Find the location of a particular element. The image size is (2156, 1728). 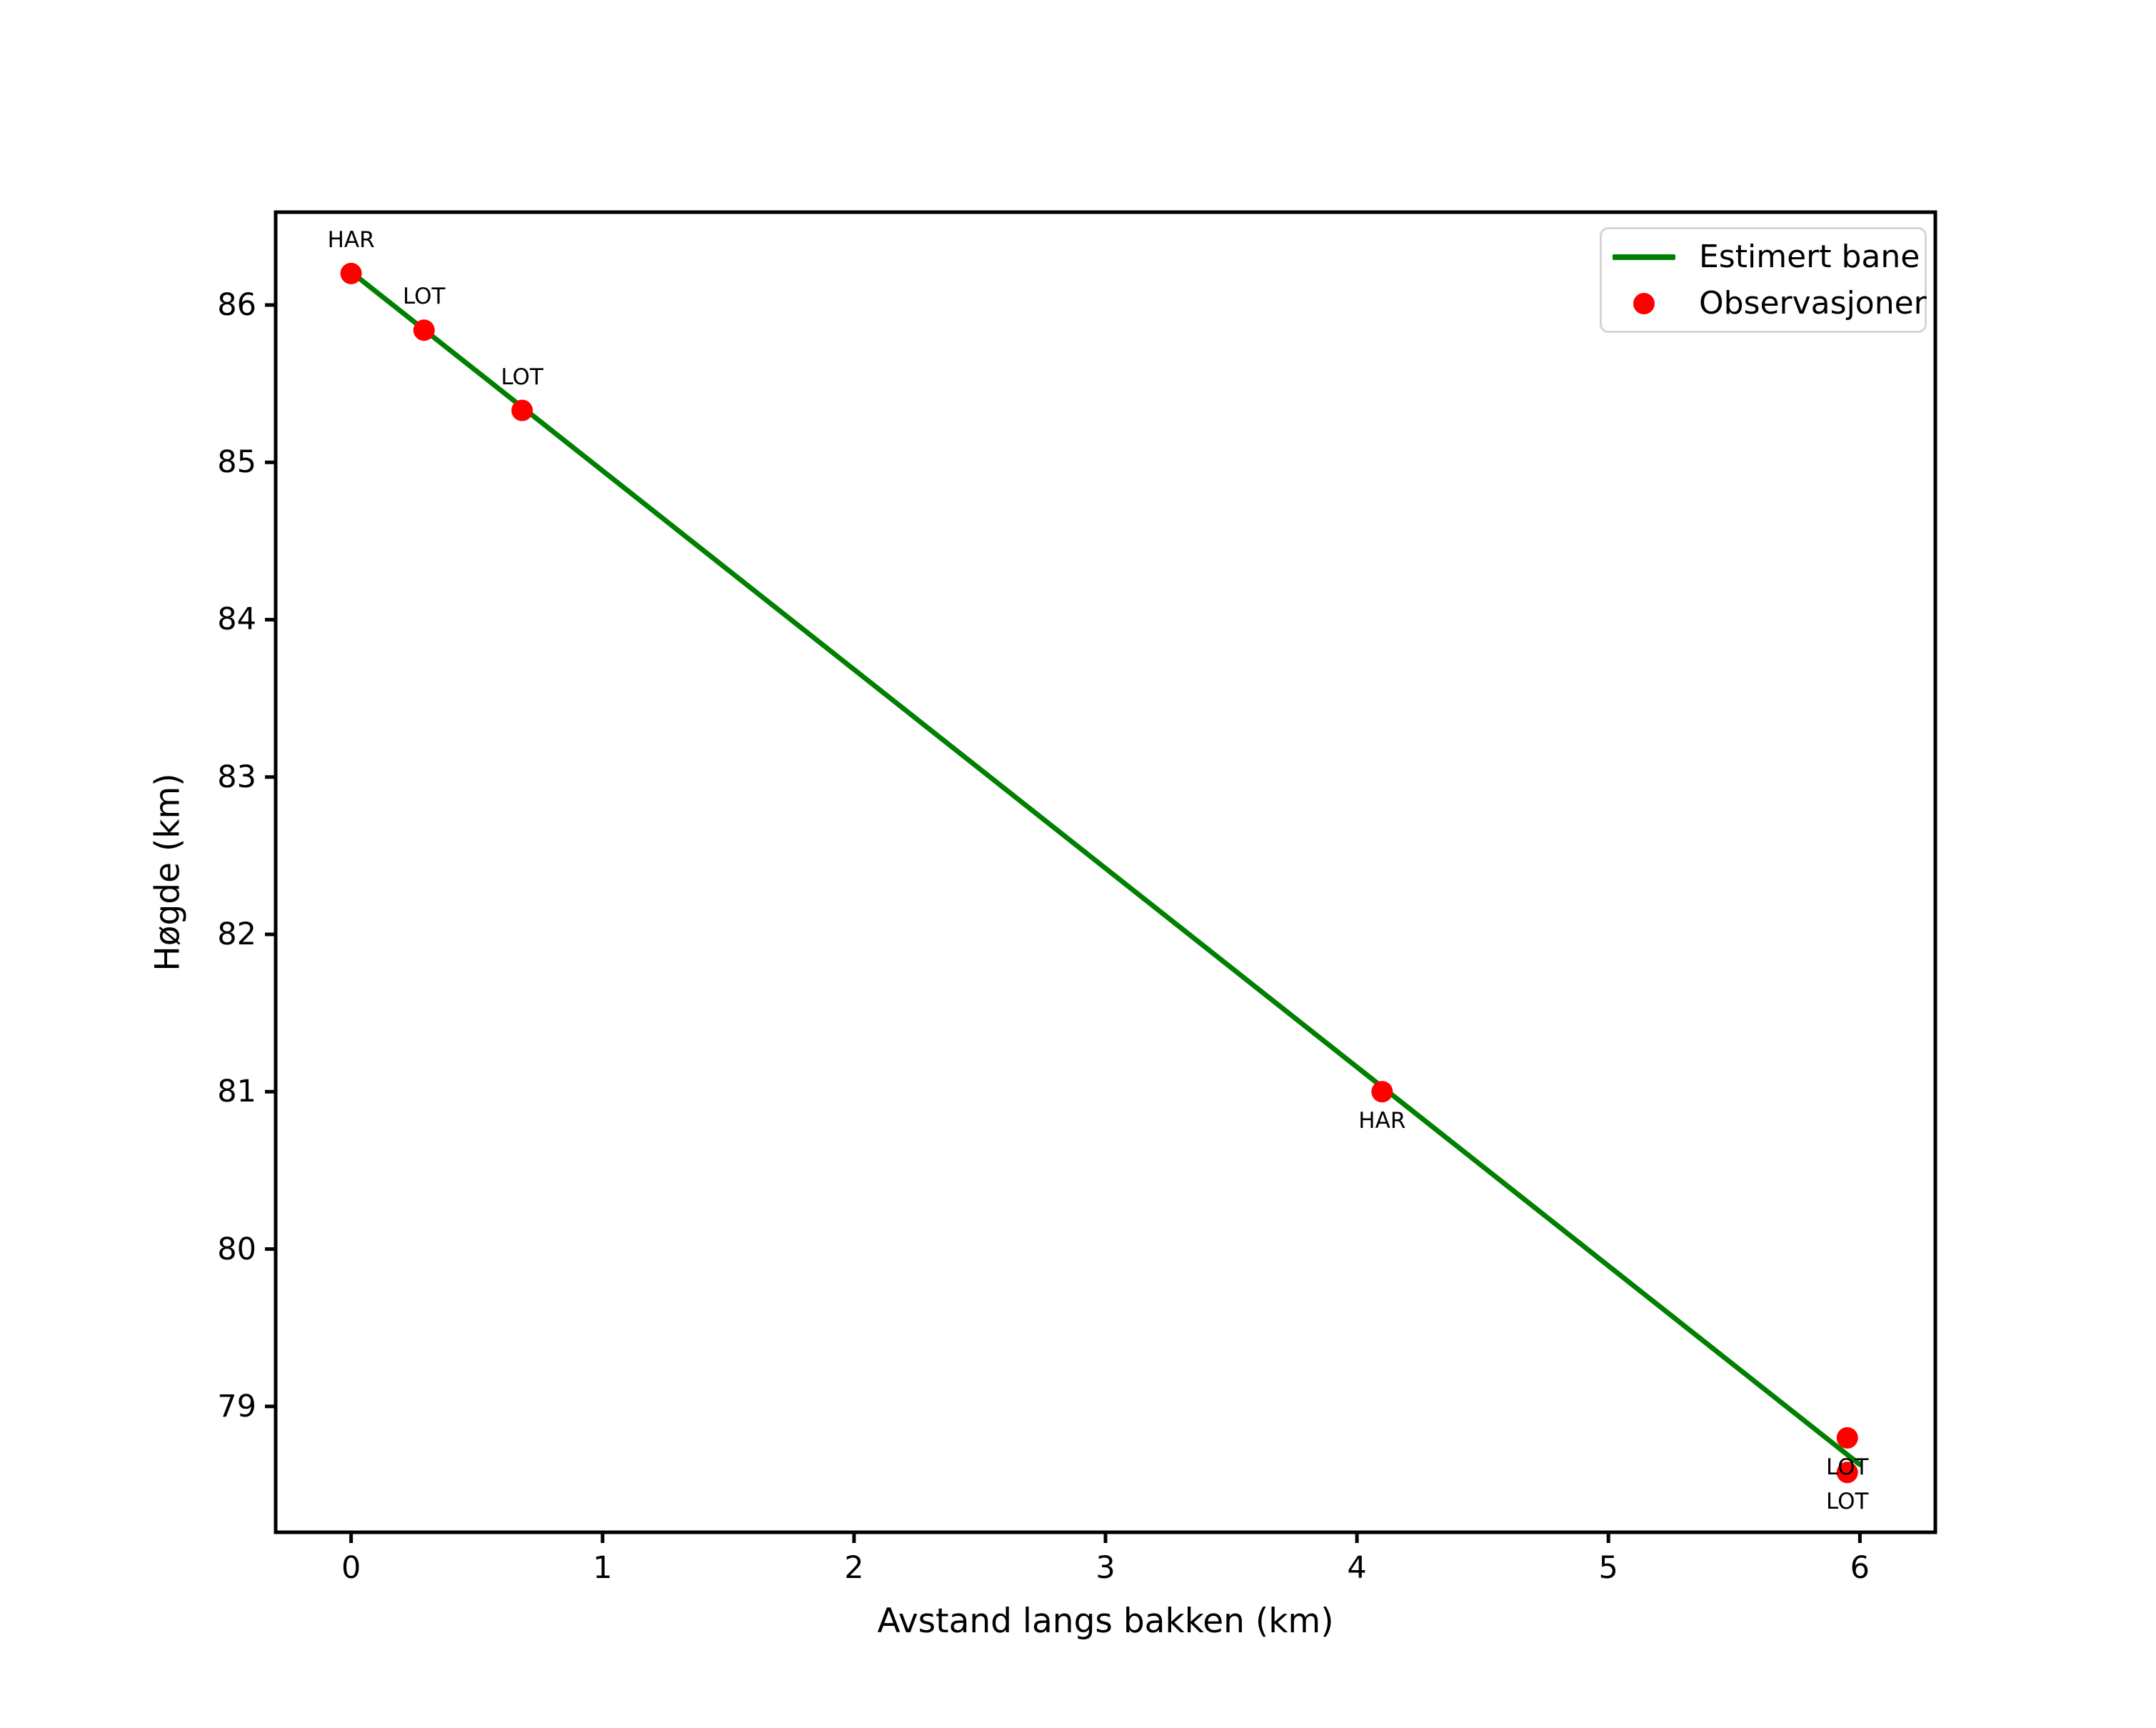

x-tick-label: 1 is located at coordinates (603, 1568).